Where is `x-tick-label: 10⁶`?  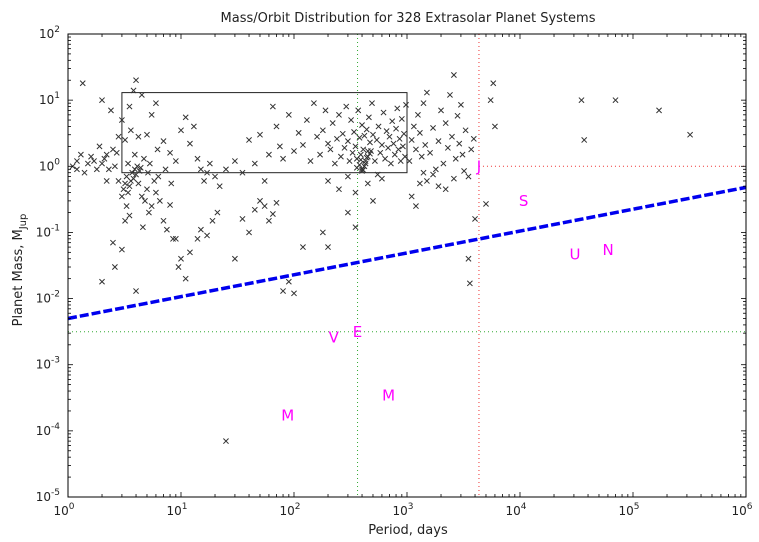 x-tick-label: 10⁶ is located at coordinates (741, 510).